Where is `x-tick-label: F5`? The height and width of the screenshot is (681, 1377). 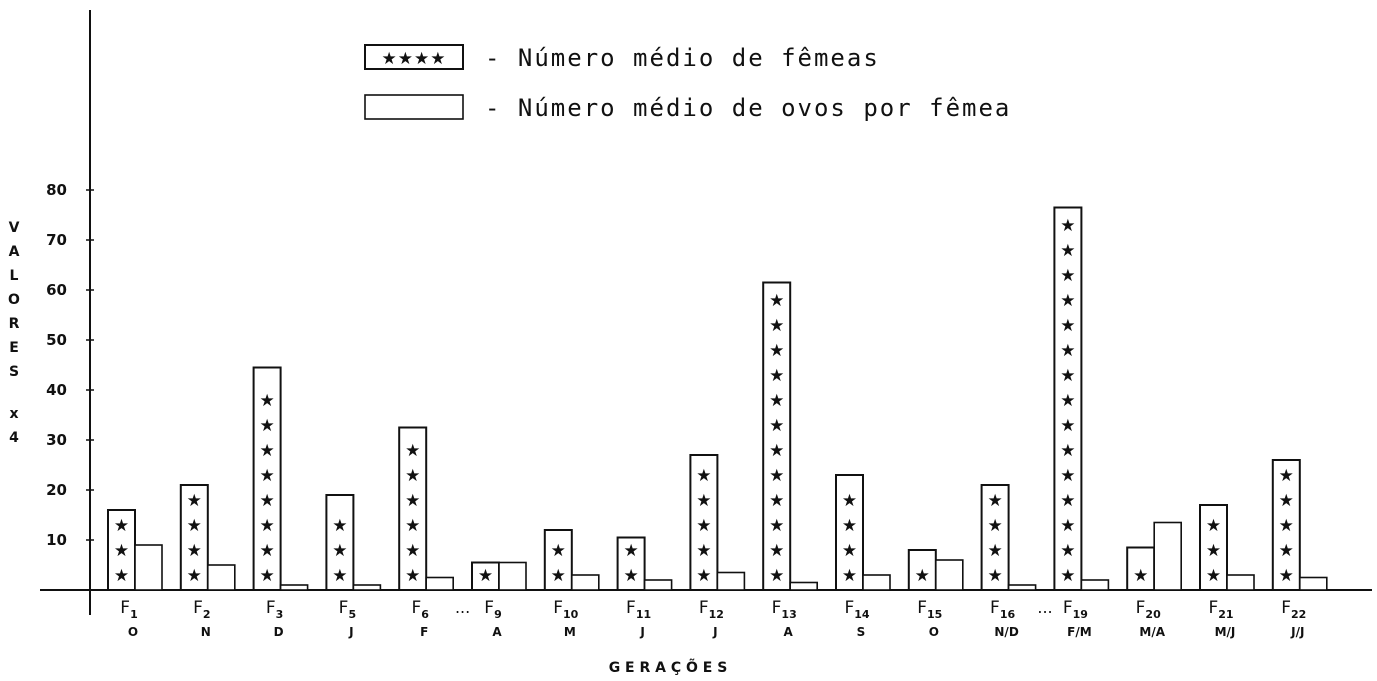 x-tick-label: F5 is located at coordinates (347, 609).